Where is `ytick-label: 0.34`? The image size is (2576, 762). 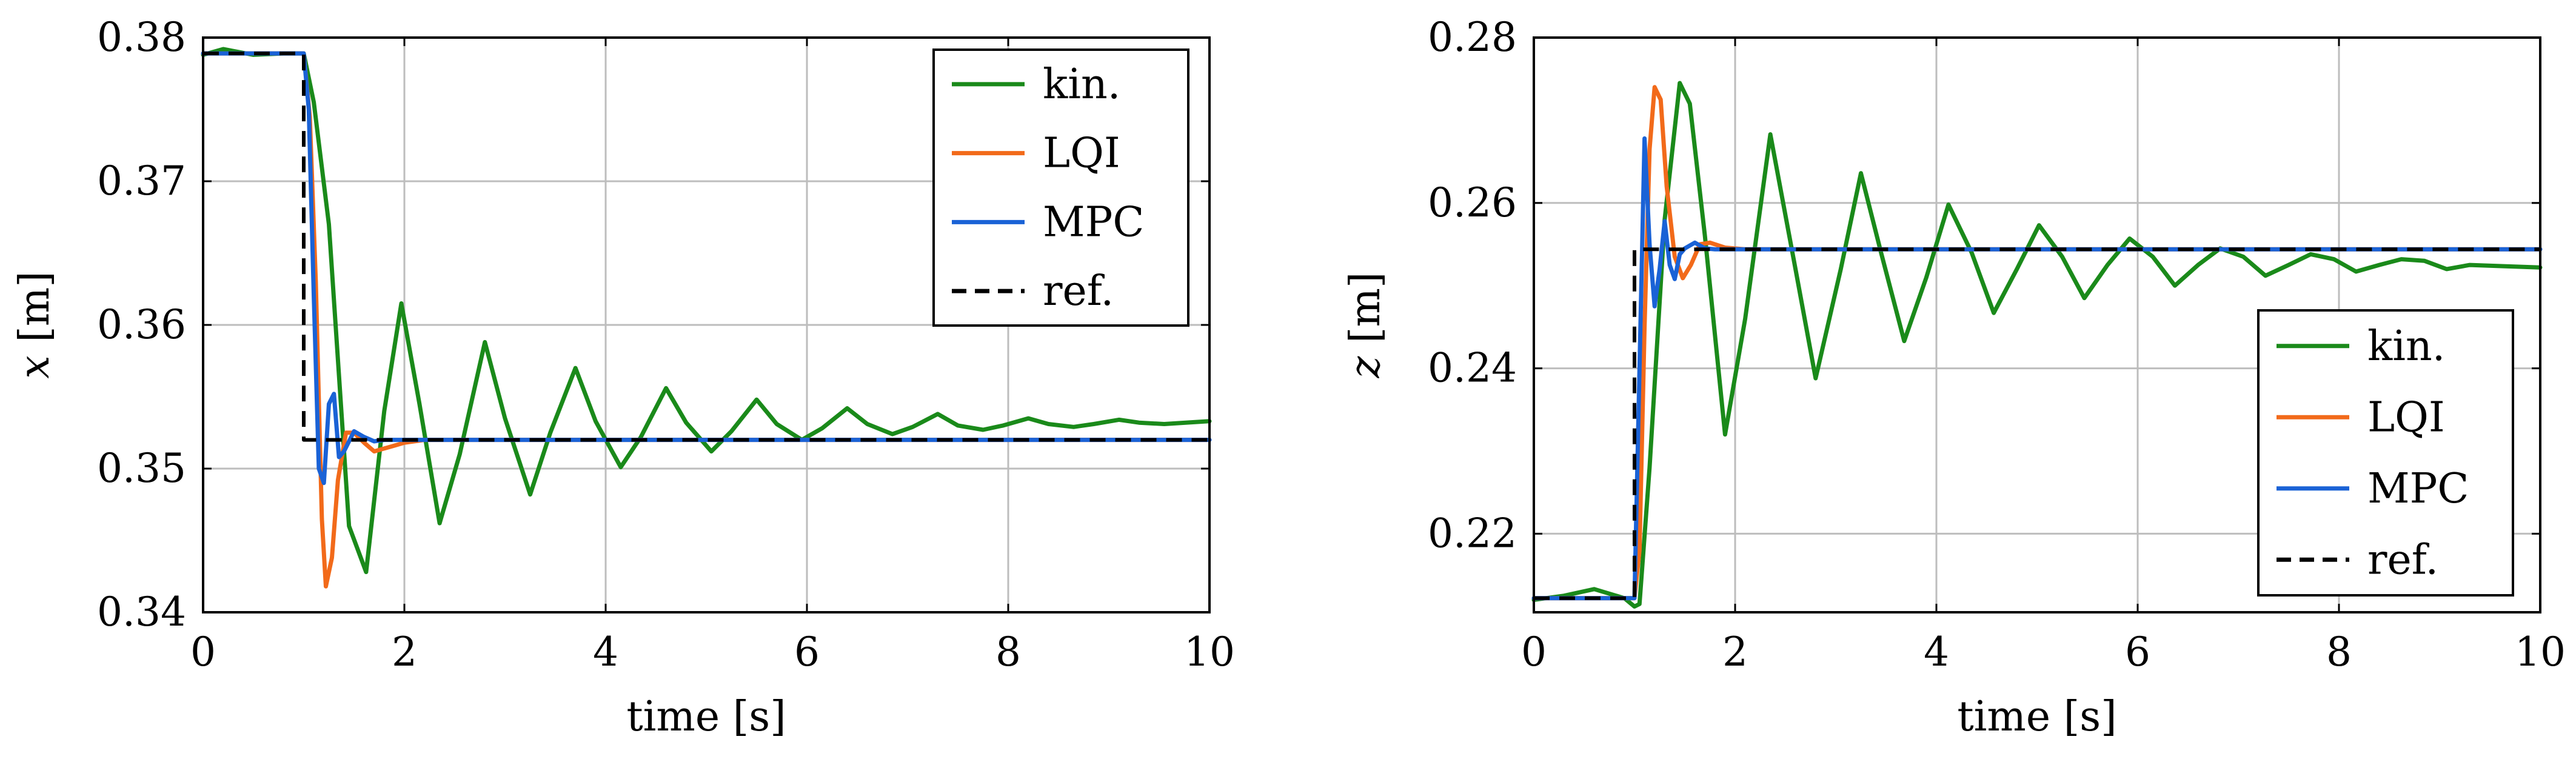 ytick-label: 0.34 is located at coordinates (141, 612).